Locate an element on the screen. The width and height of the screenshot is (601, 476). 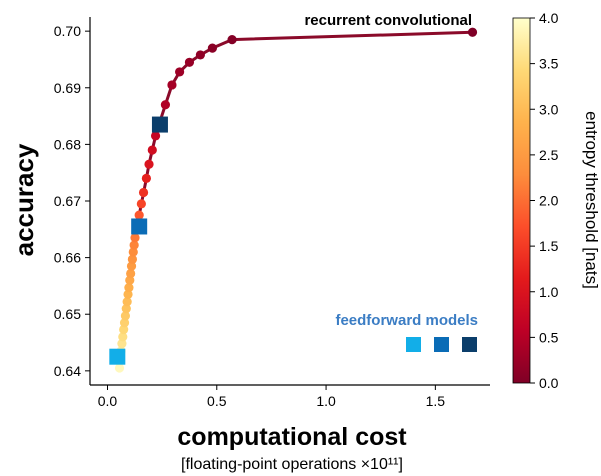
y-ticks: 0.64 0.65 0.66 0.67 0.68 0.69 0.70 is located at coordinates (72, 201).